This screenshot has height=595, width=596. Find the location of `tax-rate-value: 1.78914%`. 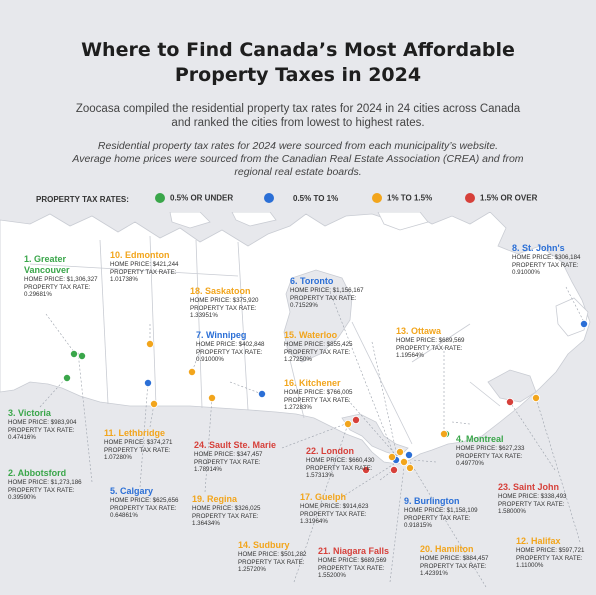

tax-rate-value: 1.78914% is located at coordinates (208, 470).